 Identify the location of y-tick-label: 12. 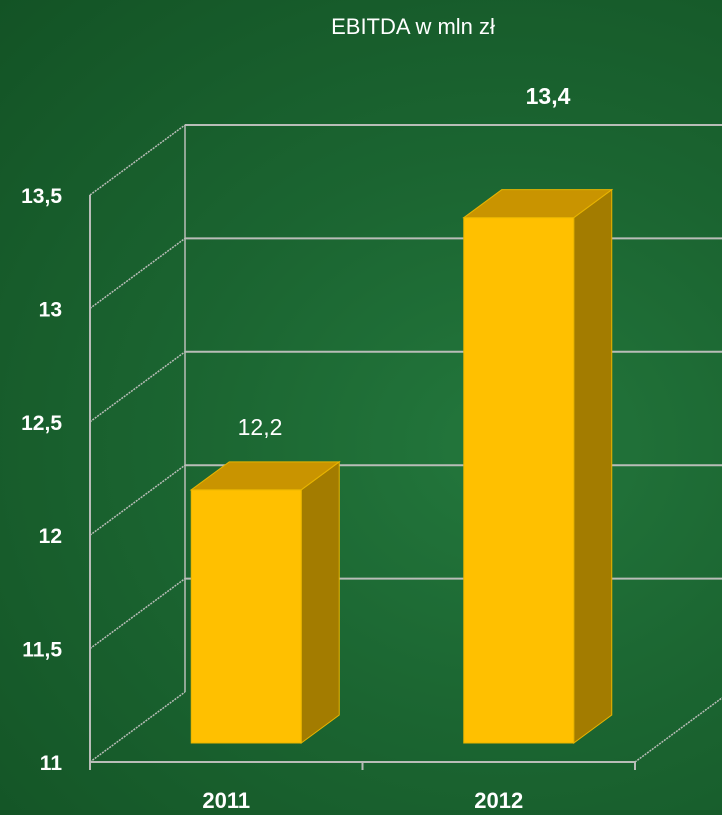
(50, 536).